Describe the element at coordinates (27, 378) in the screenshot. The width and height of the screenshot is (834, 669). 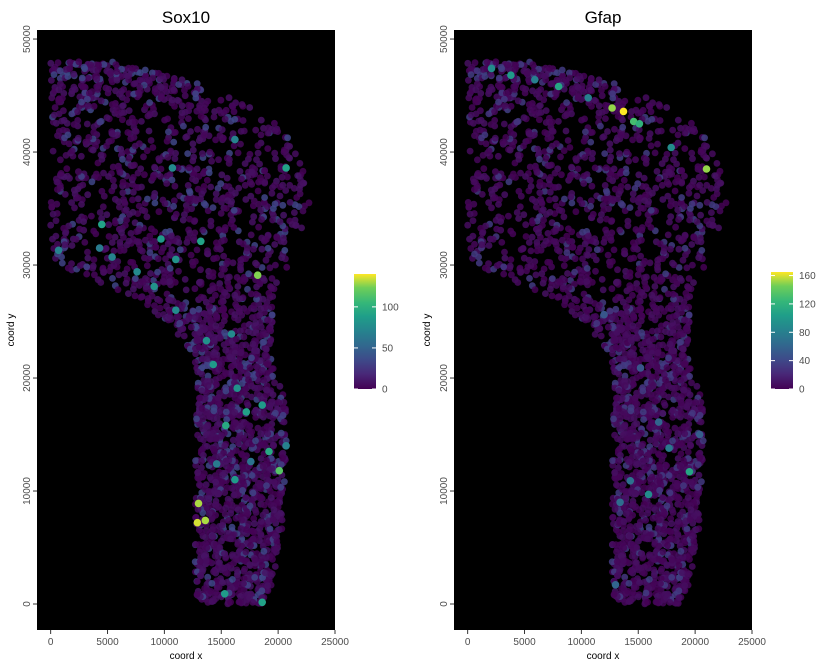
I see `y-tick-label: 20000` at that location.